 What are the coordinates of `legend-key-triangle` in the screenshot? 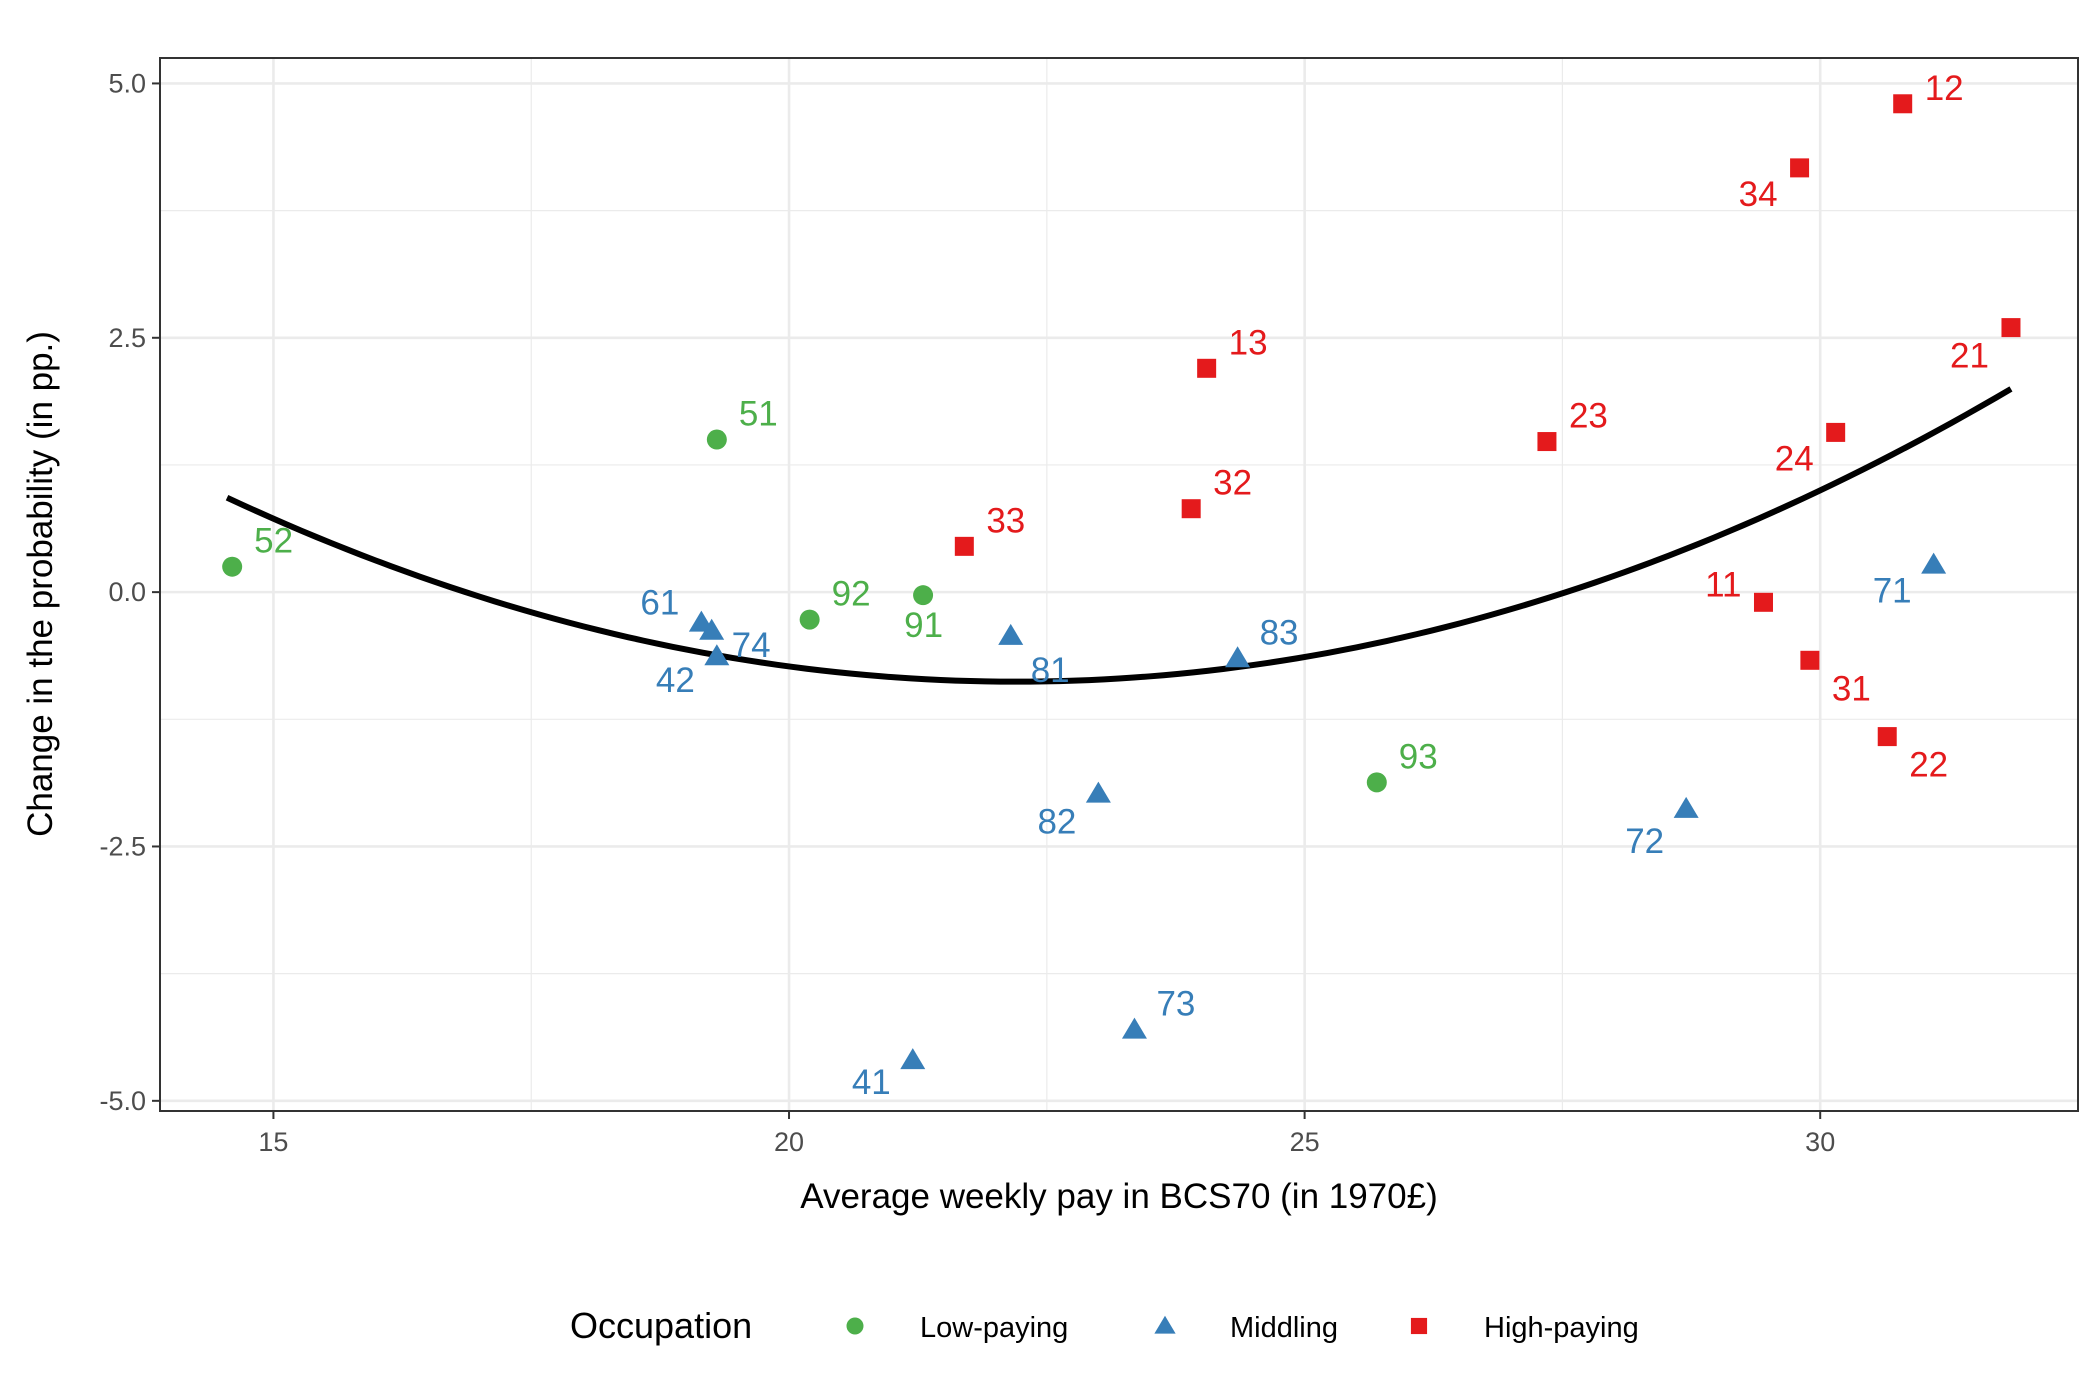 It's located at (1165, 1324).